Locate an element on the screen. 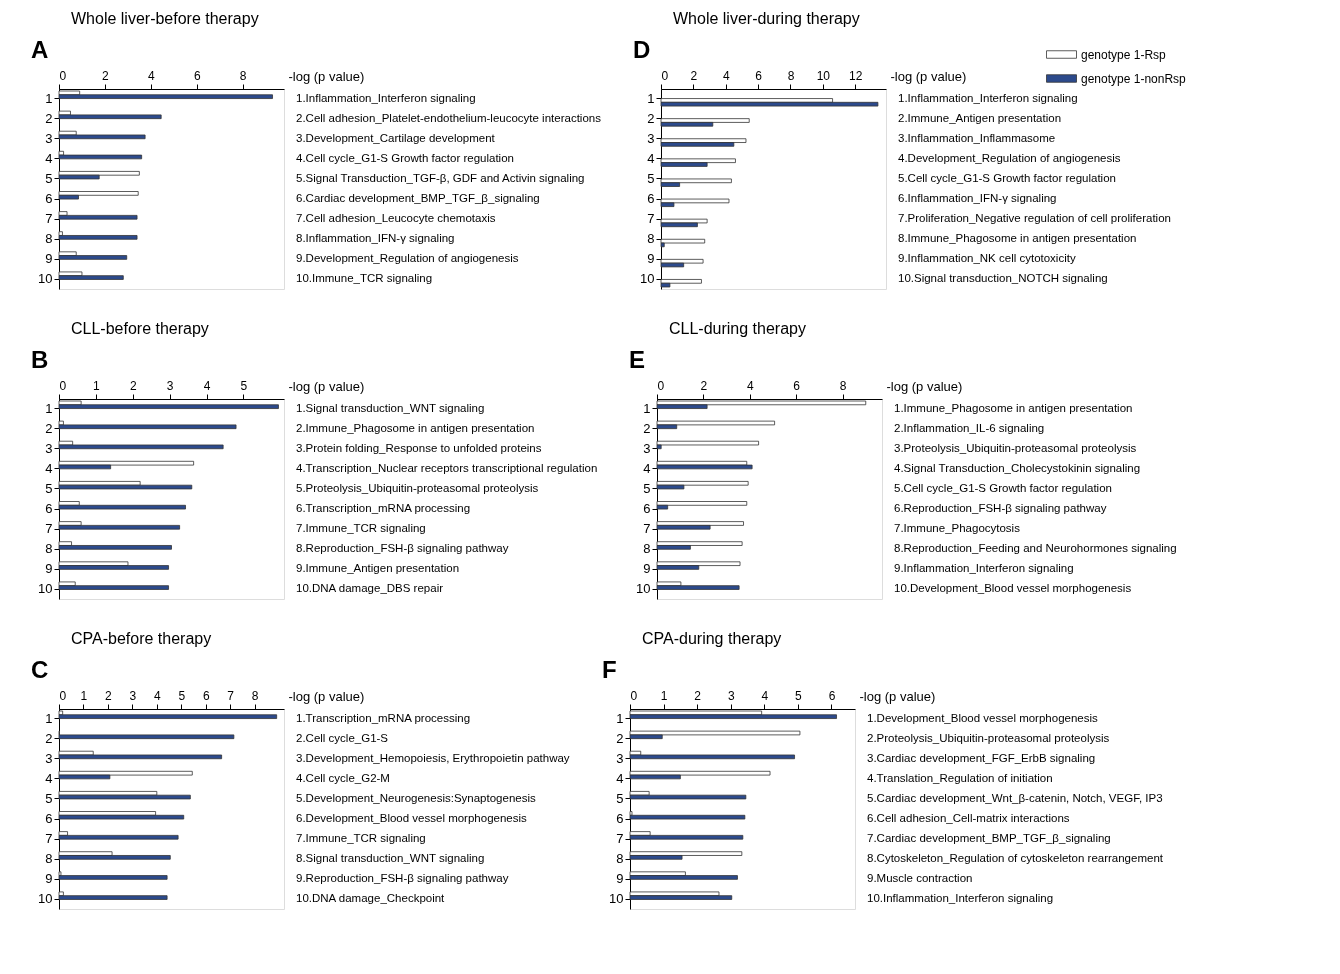  y-tick-label: 9 is located at coordinates (647, 569).